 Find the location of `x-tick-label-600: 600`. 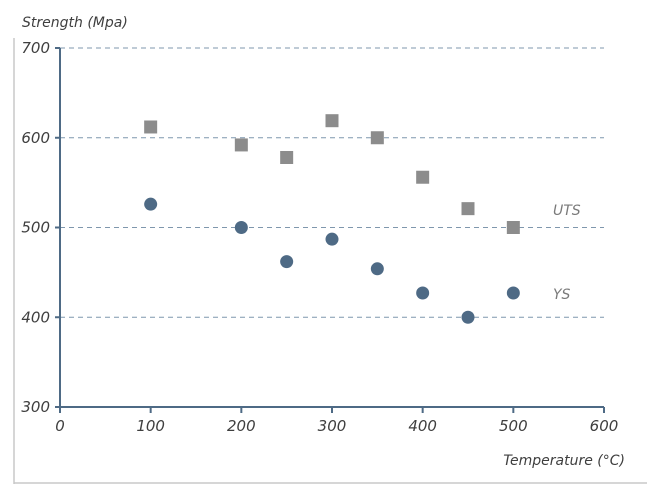

x-tick-label-600: 600 is located at coordinates (604, 426).